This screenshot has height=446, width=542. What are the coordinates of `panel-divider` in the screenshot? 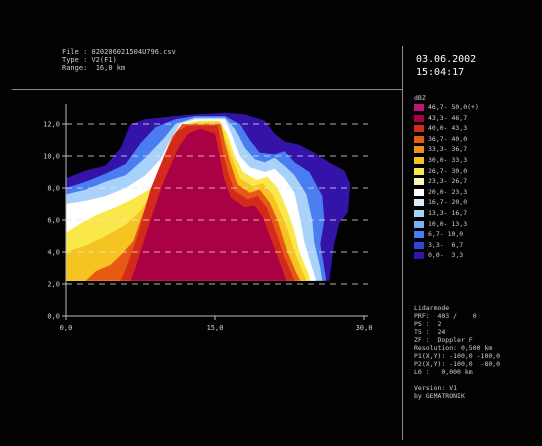 It's located at (402, 243).